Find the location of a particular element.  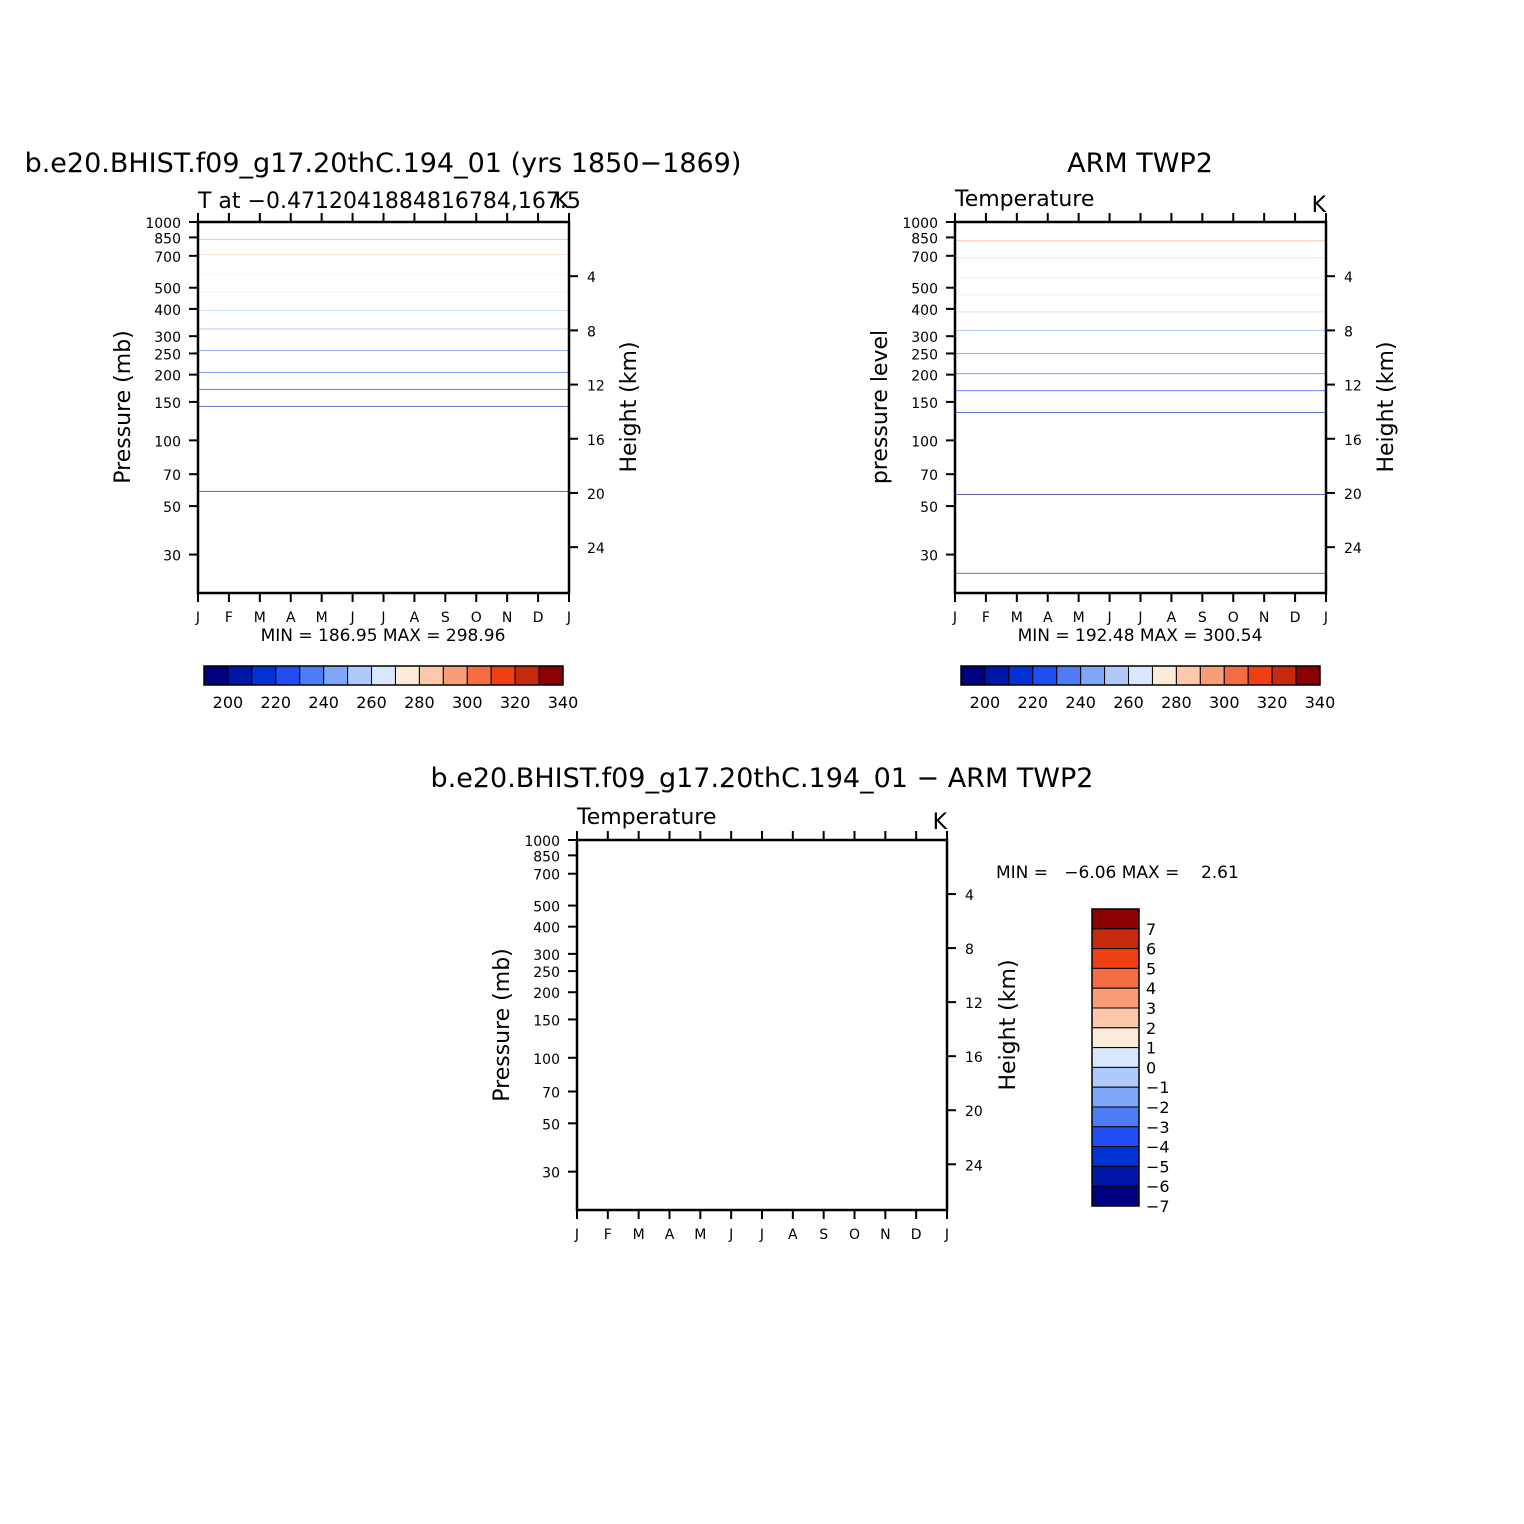

y-axis-label: Pressure (mb) is located at coordinates (502, 1025).